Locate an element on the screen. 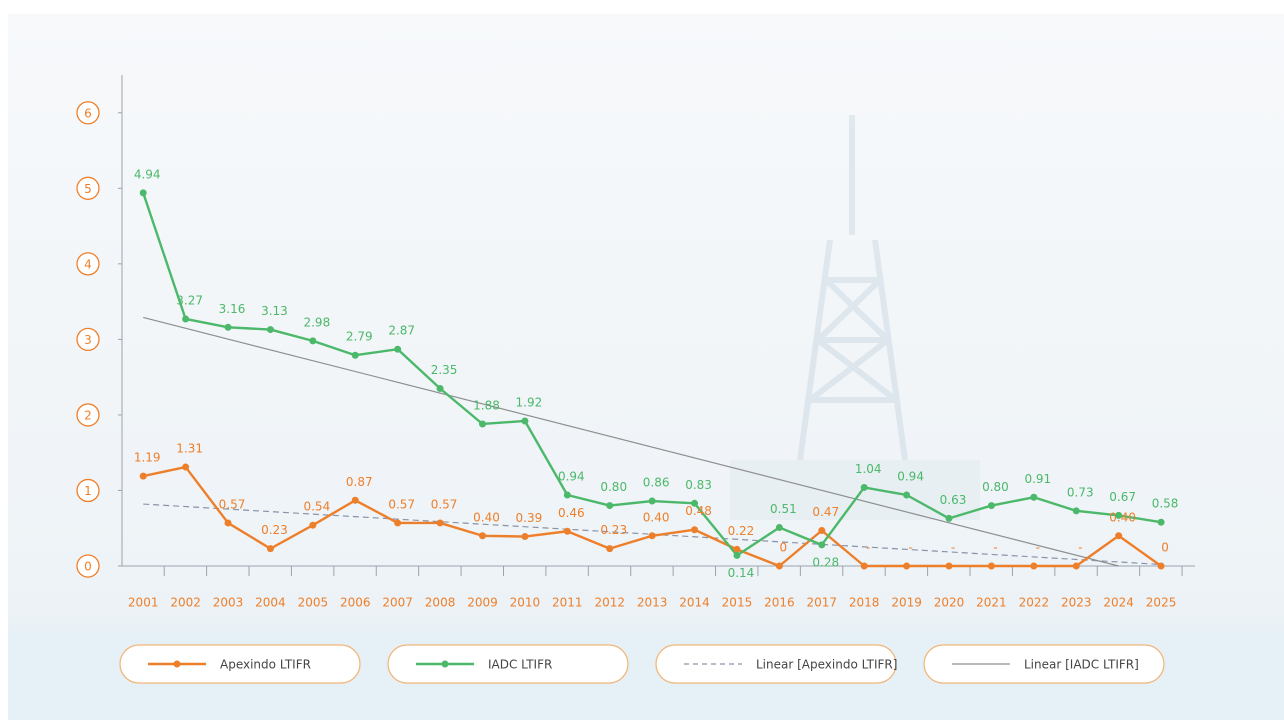 The height and width of the screenshot is (720, 1284). derrick-illustration is located at coordinates (855, 317).